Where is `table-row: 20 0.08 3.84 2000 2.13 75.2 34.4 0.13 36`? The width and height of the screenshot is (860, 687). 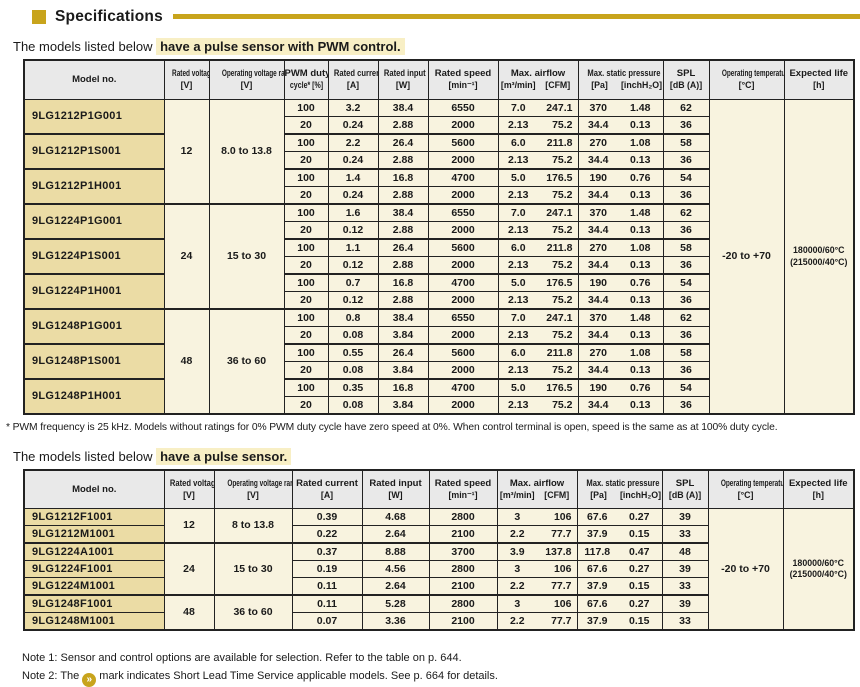
table-row: 20 0.08 3.84 2000 2.13 75.2 34.4 0.13 36 is located at coordinates (439, 370).